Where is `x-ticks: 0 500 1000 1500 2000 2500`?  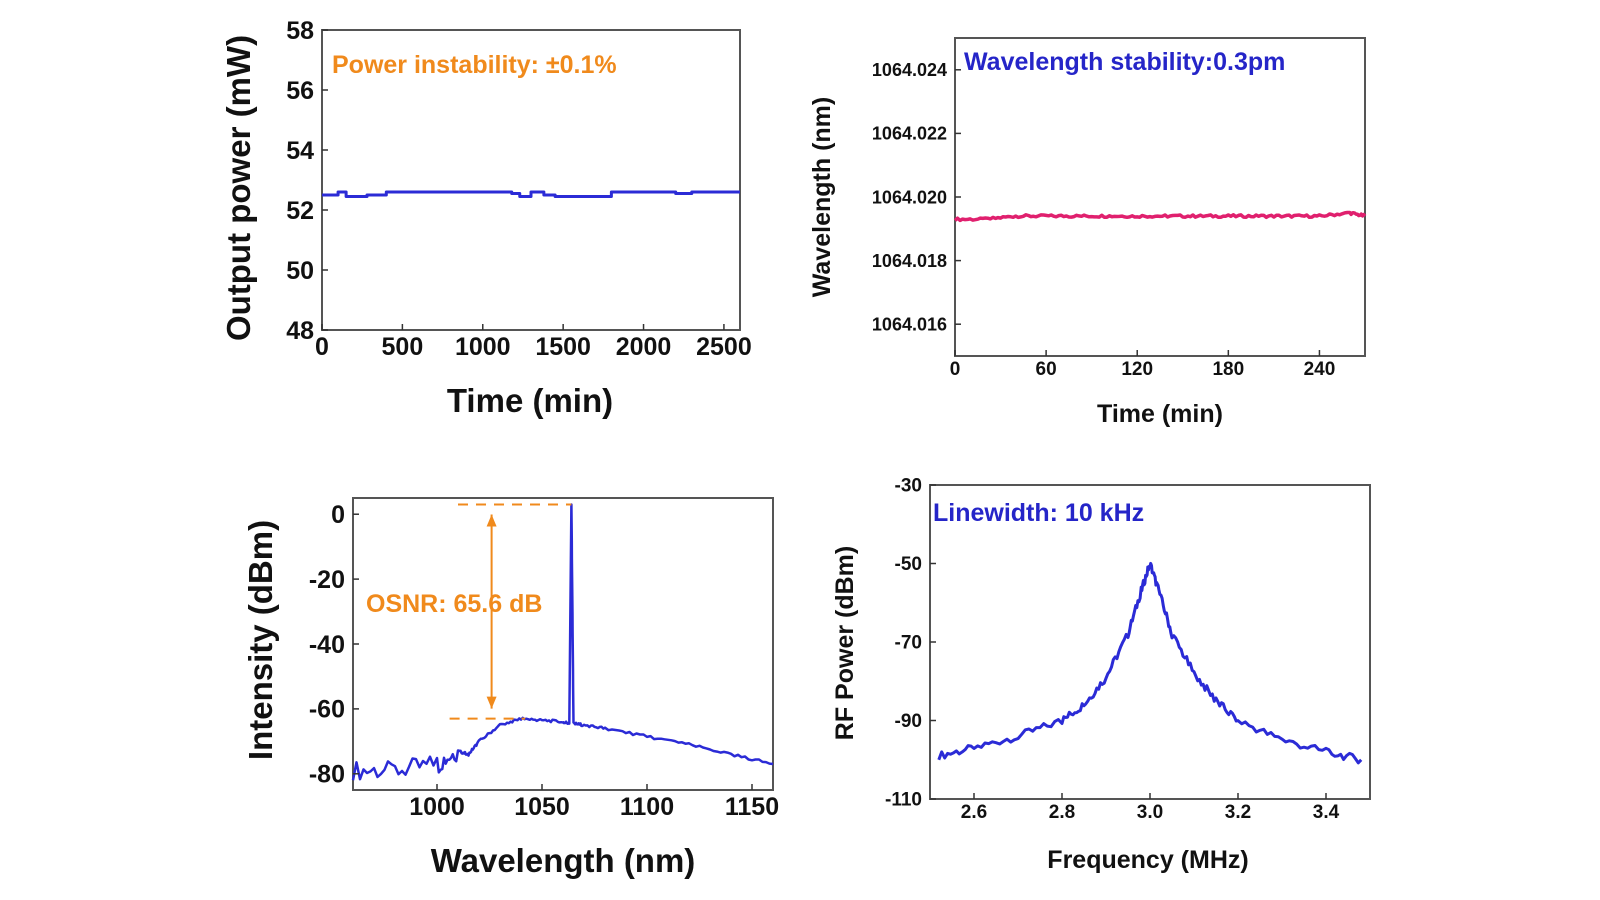
x-ticks: 0 500 1000 1500 2000 2500 is located at coordinates (533, 342).